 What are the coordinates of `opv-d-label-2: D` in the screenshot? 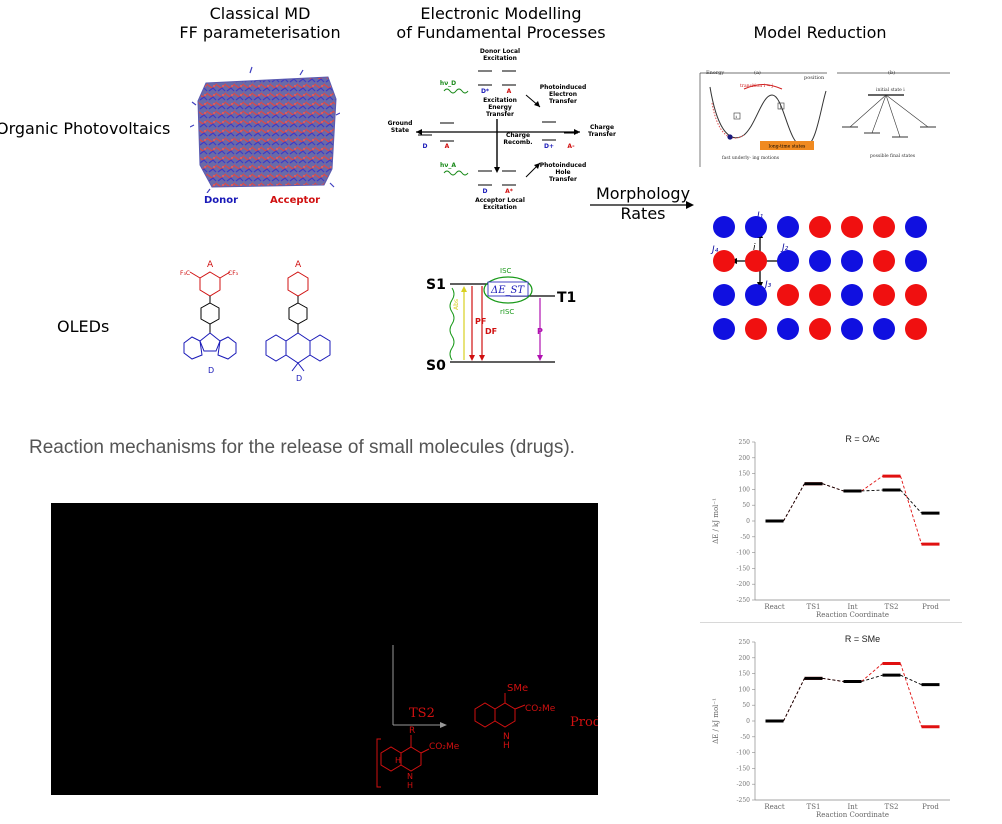 It's located at (485, 191).